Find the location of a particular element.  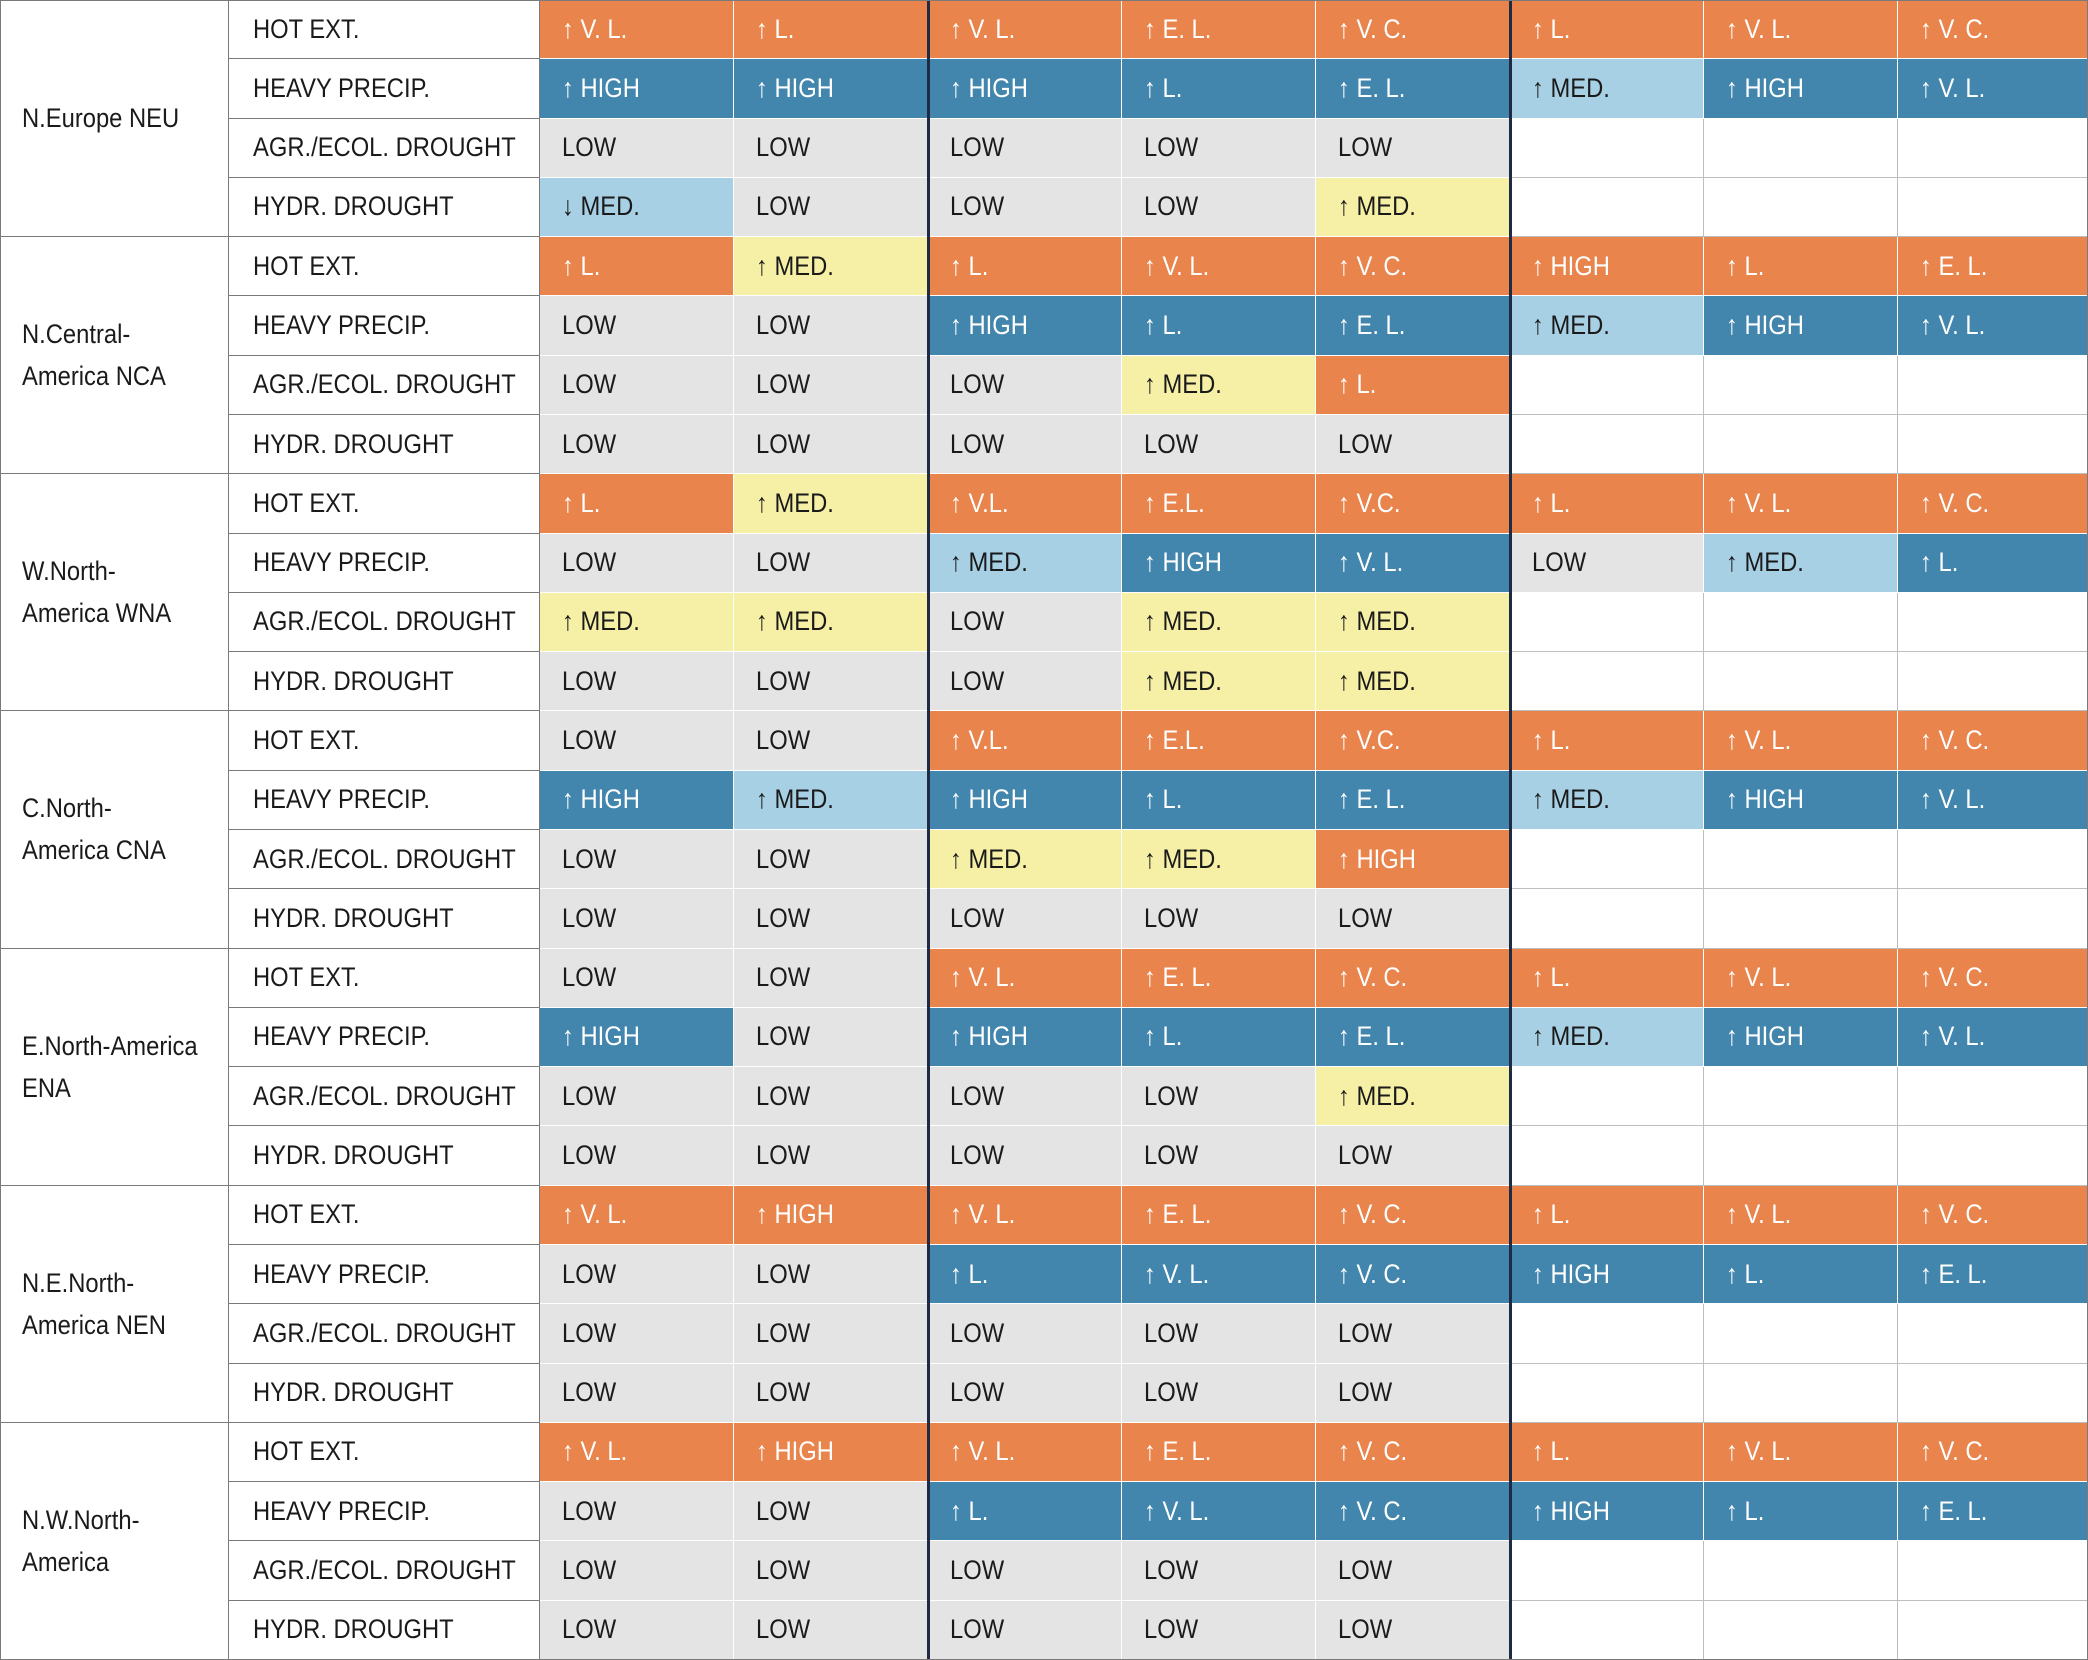

region-label: N.E.North- America NEN is located at coordinates (114, 1304).